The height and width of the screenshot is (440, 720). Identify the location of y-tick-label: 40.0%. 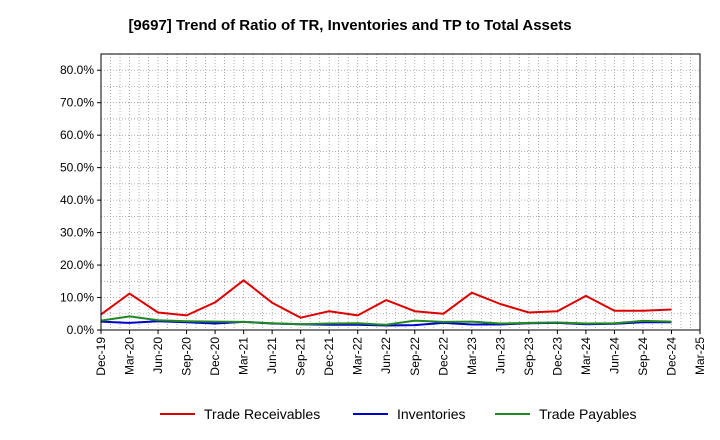
(77, 200).